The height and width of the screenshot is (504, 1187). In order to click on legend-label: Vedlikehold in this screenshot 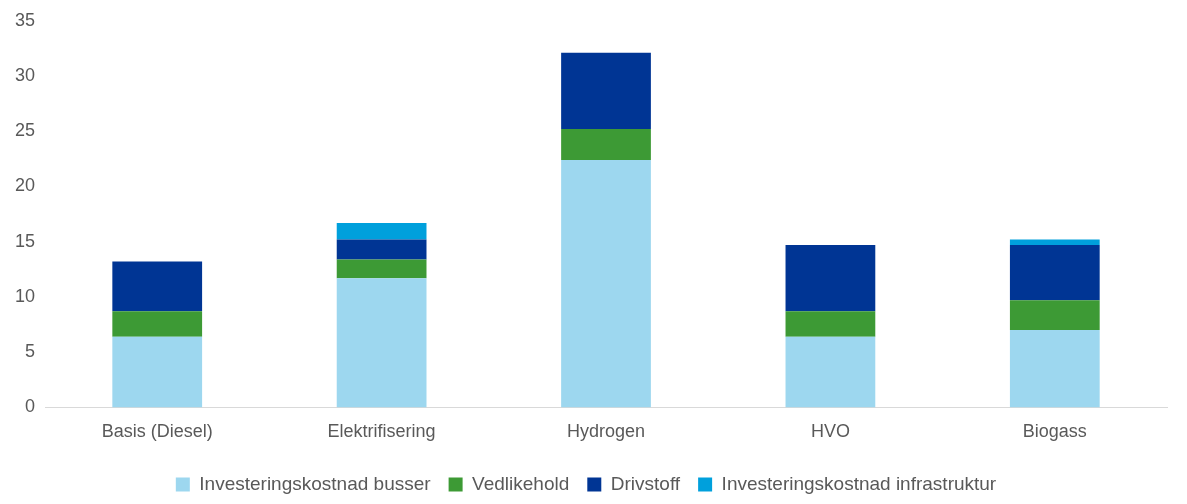, I will do `click(521, 483)`.